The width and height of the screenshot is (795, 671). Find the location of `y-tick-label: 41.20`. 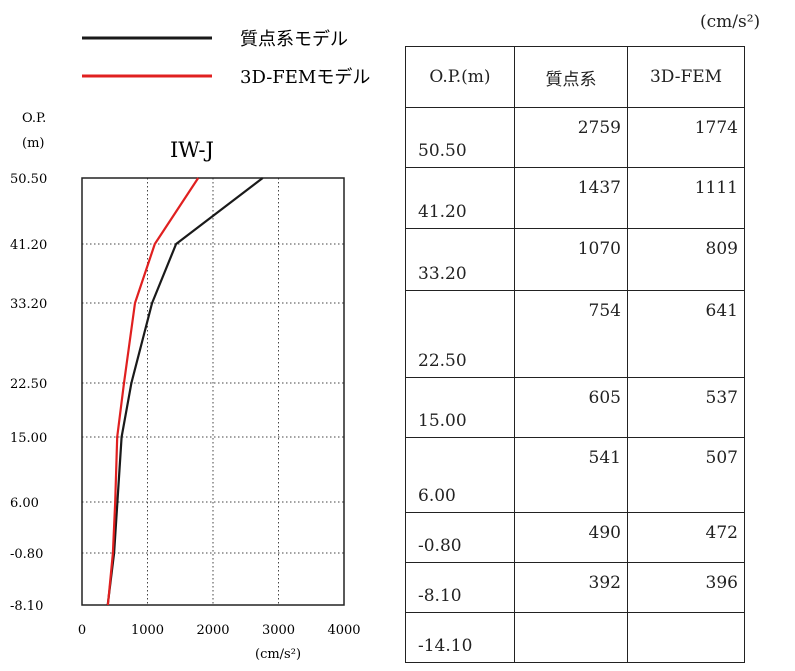

y-tick-label: 41.20 is located at coordinates (28, 245).